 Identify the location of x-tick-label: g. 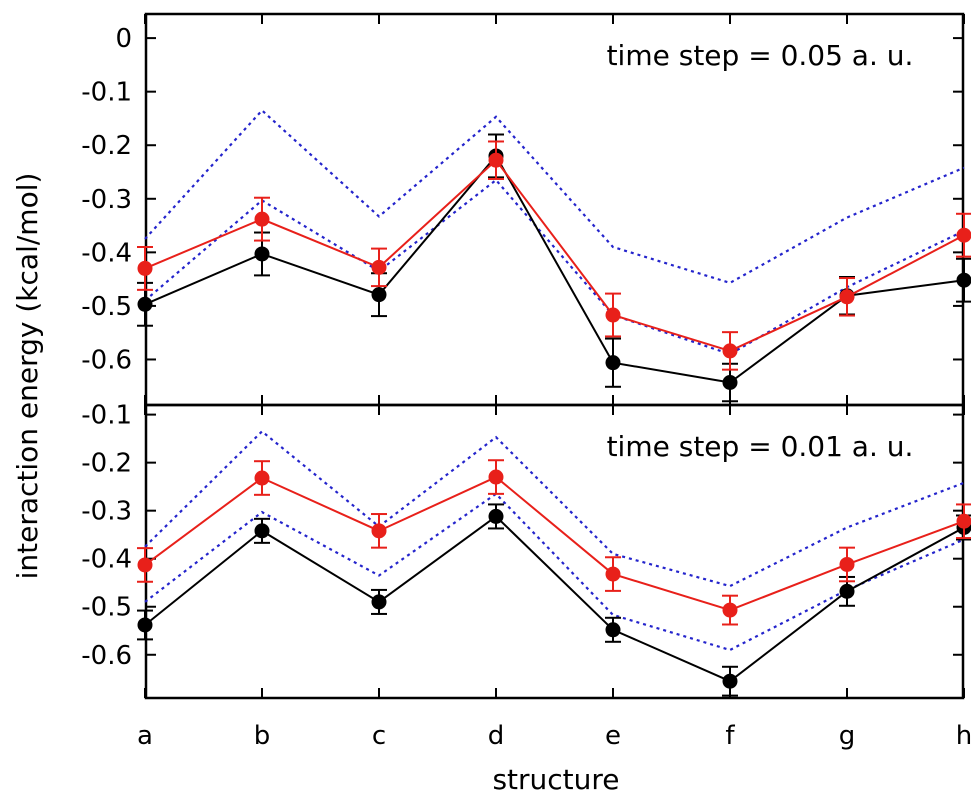
(847, 736).